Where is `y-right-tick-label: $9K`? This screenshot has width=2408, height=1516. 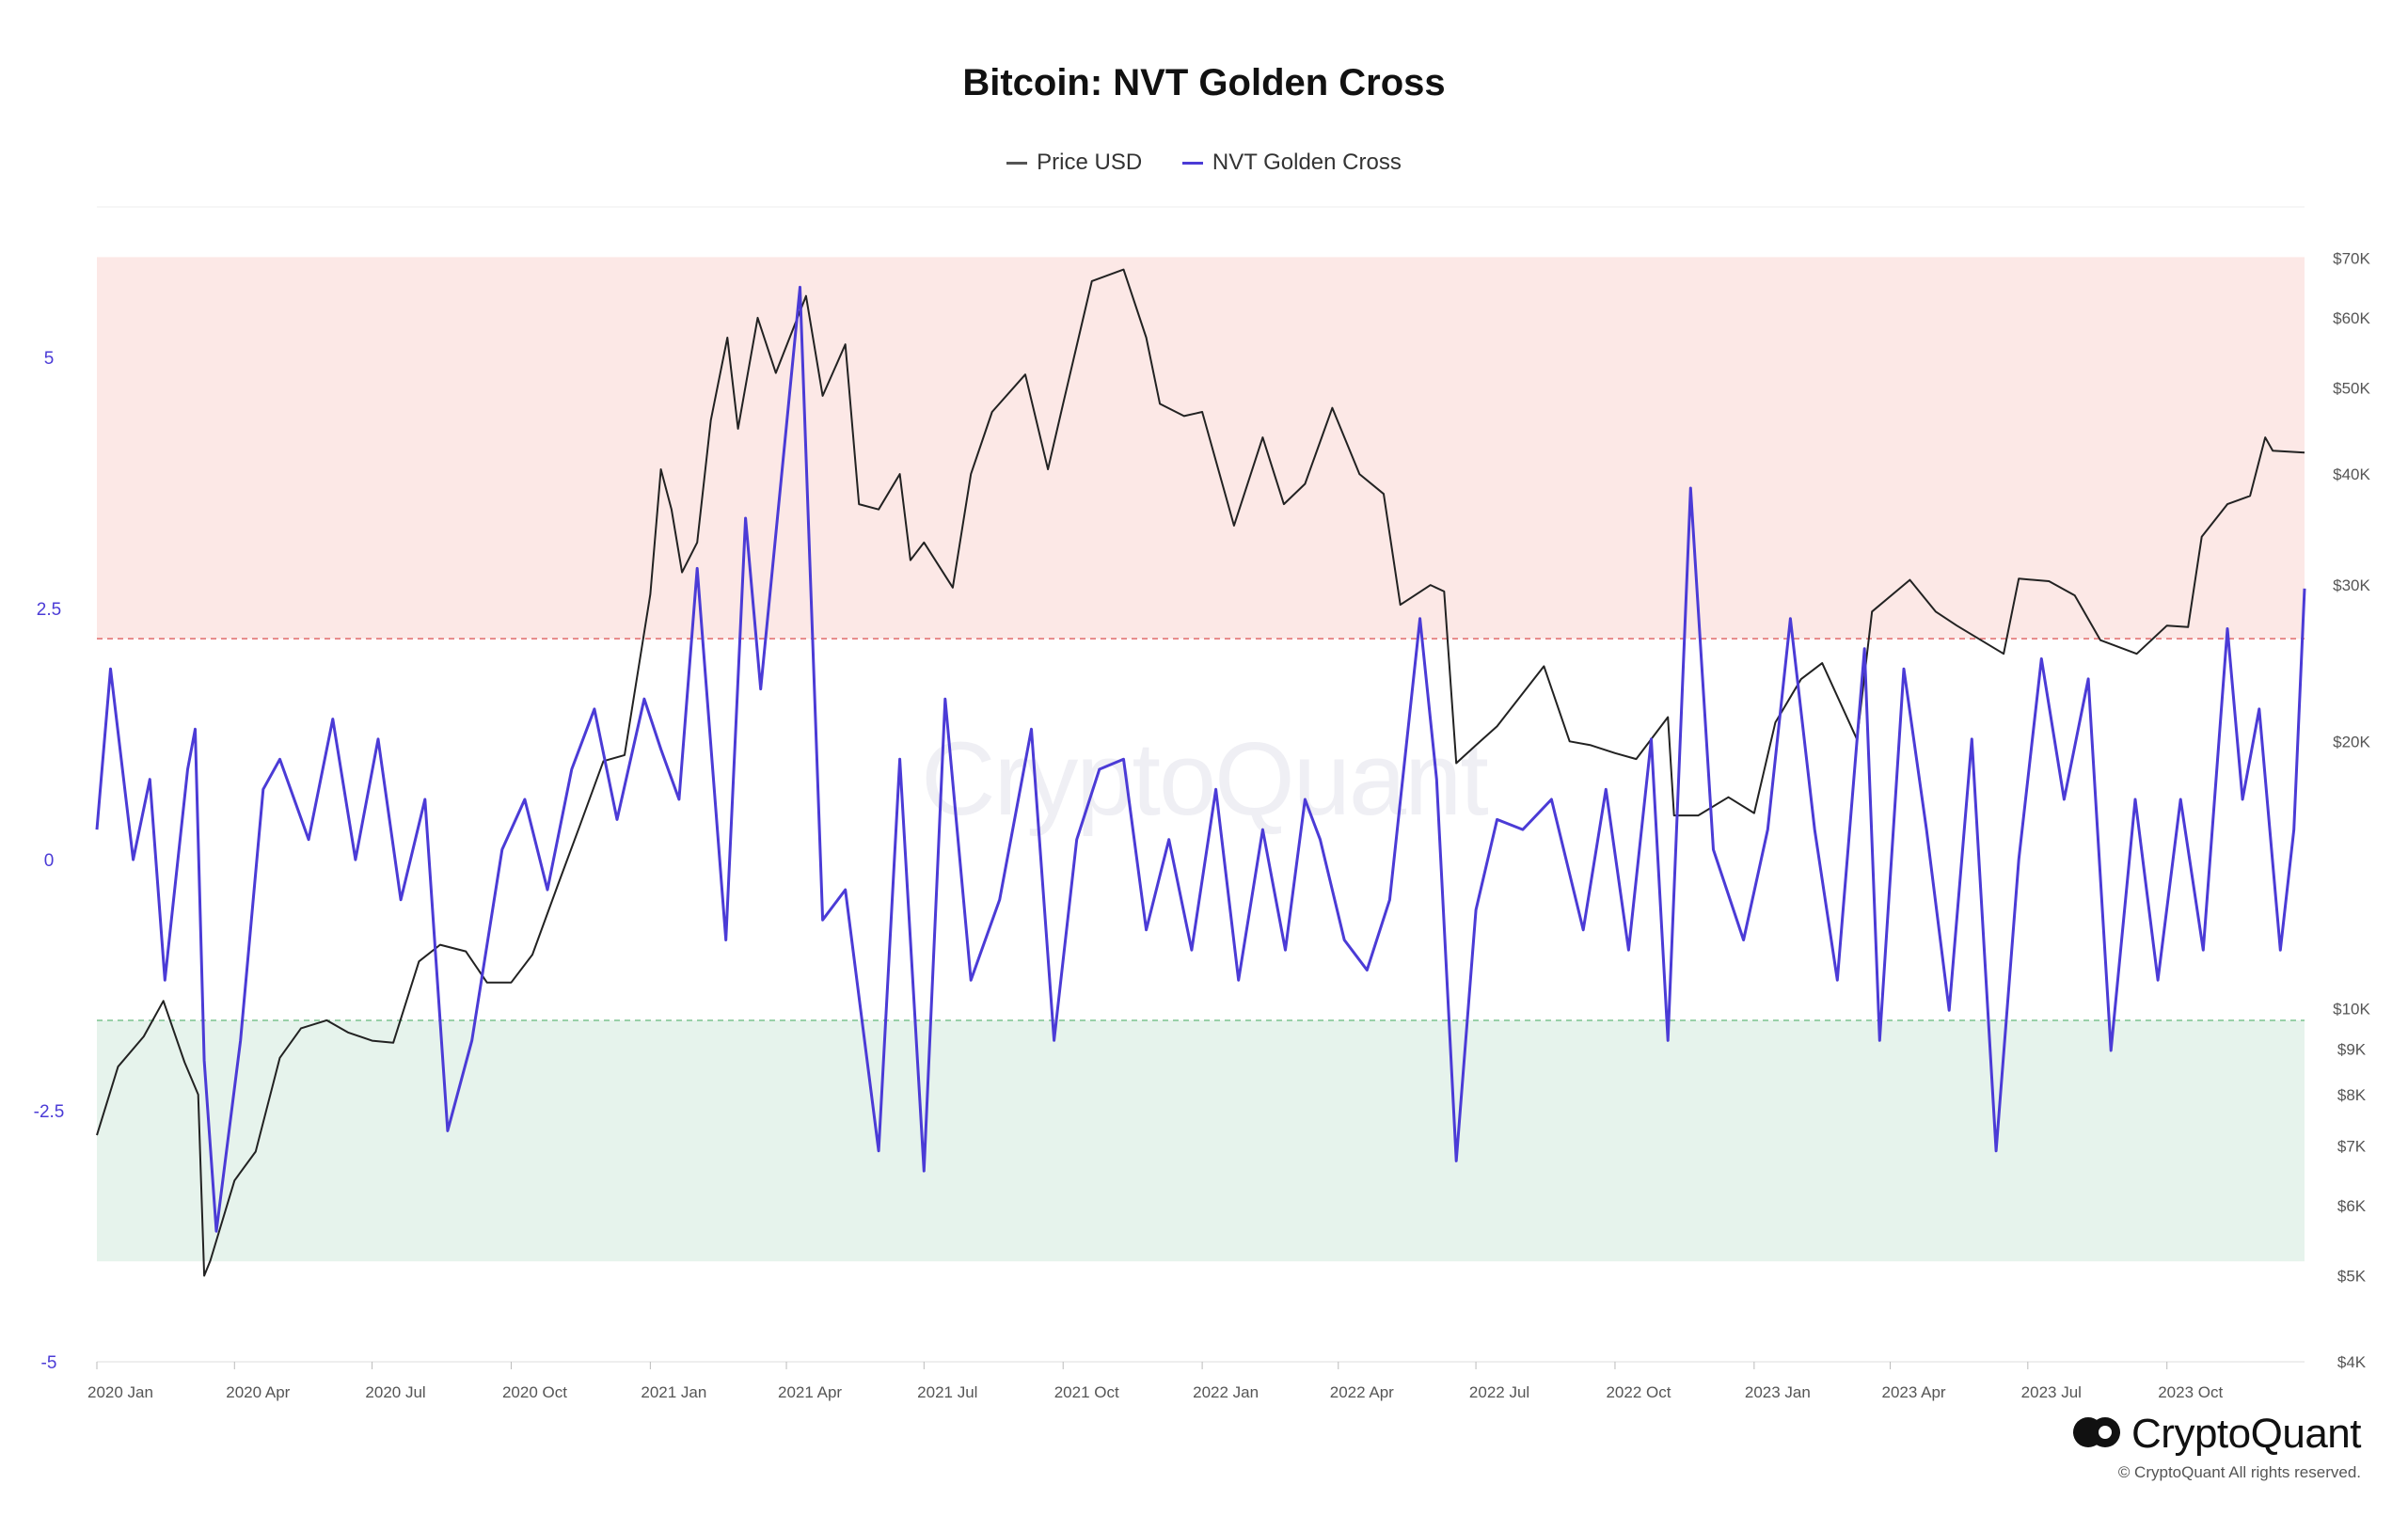
y-right-tick-label: $9K is located at coordinates (2352, 1050).